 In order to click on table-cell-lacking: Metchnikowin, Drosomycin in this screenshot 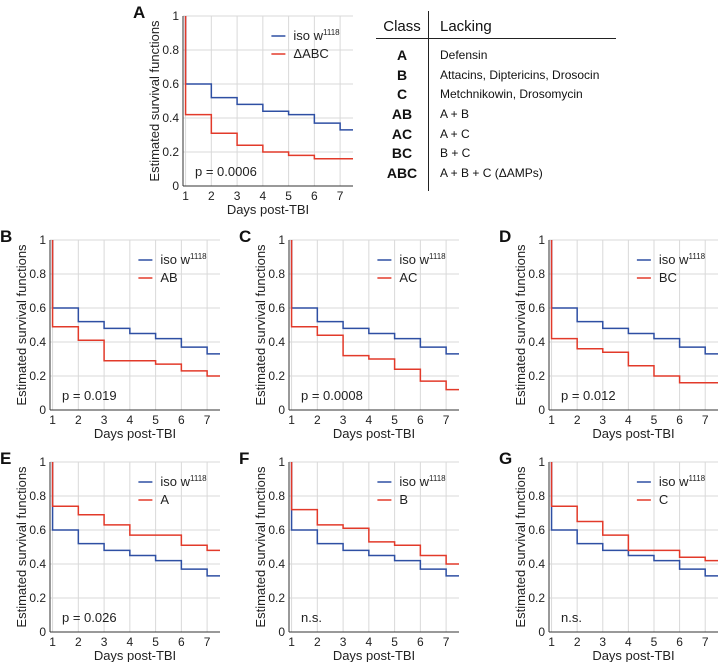, I will do `click(511, 94)`.